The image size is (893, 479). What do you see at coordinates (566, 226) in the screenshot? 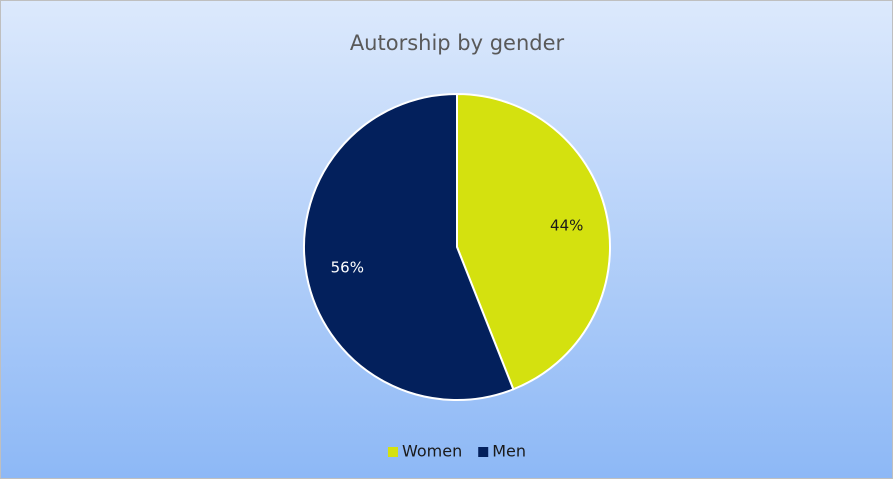
I see `data-label: 44%` at bounding box center [566, 226].